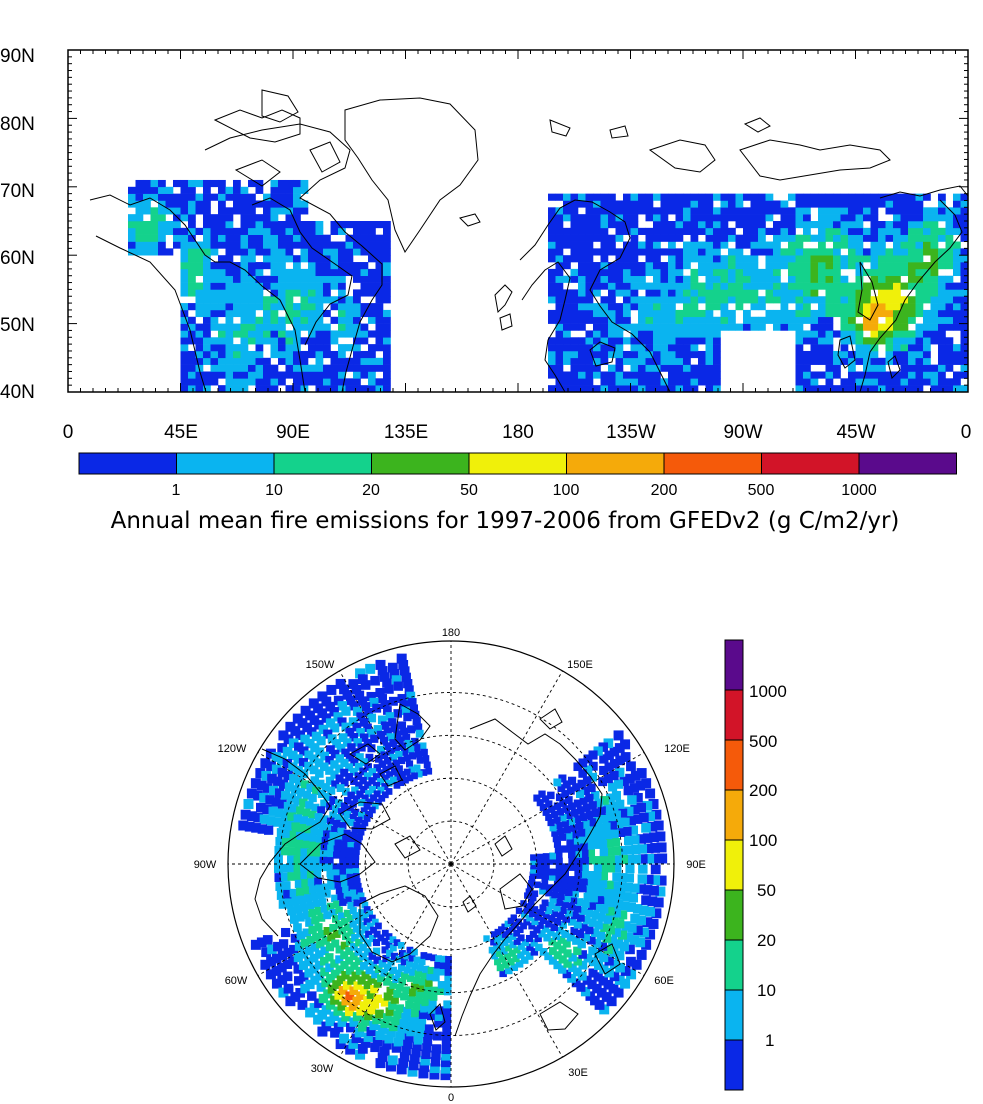  What do you see at coordinates (769, 1040) in the screenshot?
I see `colorbar-label: 1` at bounding box center [769, 1040].